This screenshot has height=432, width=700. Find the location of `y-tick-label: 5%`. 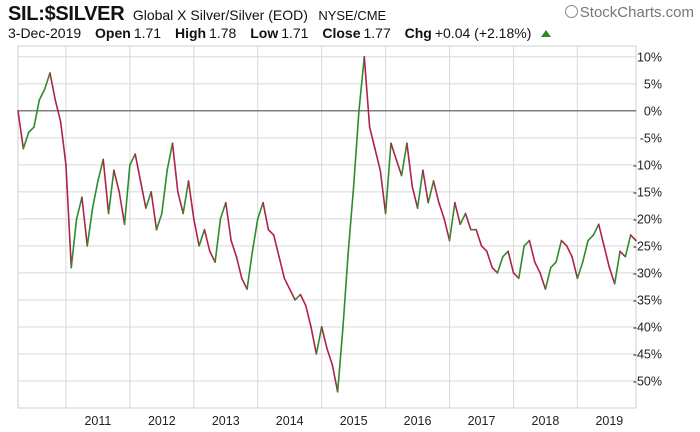

y-tick-label: 5% is located at coordinates (653, 84).